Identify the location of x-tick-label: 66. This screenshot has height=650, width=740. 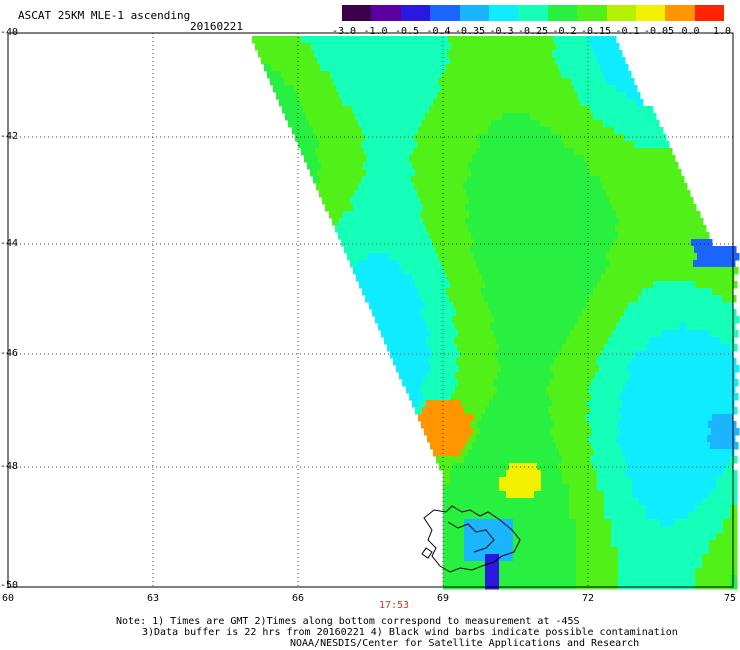
(298, 598).